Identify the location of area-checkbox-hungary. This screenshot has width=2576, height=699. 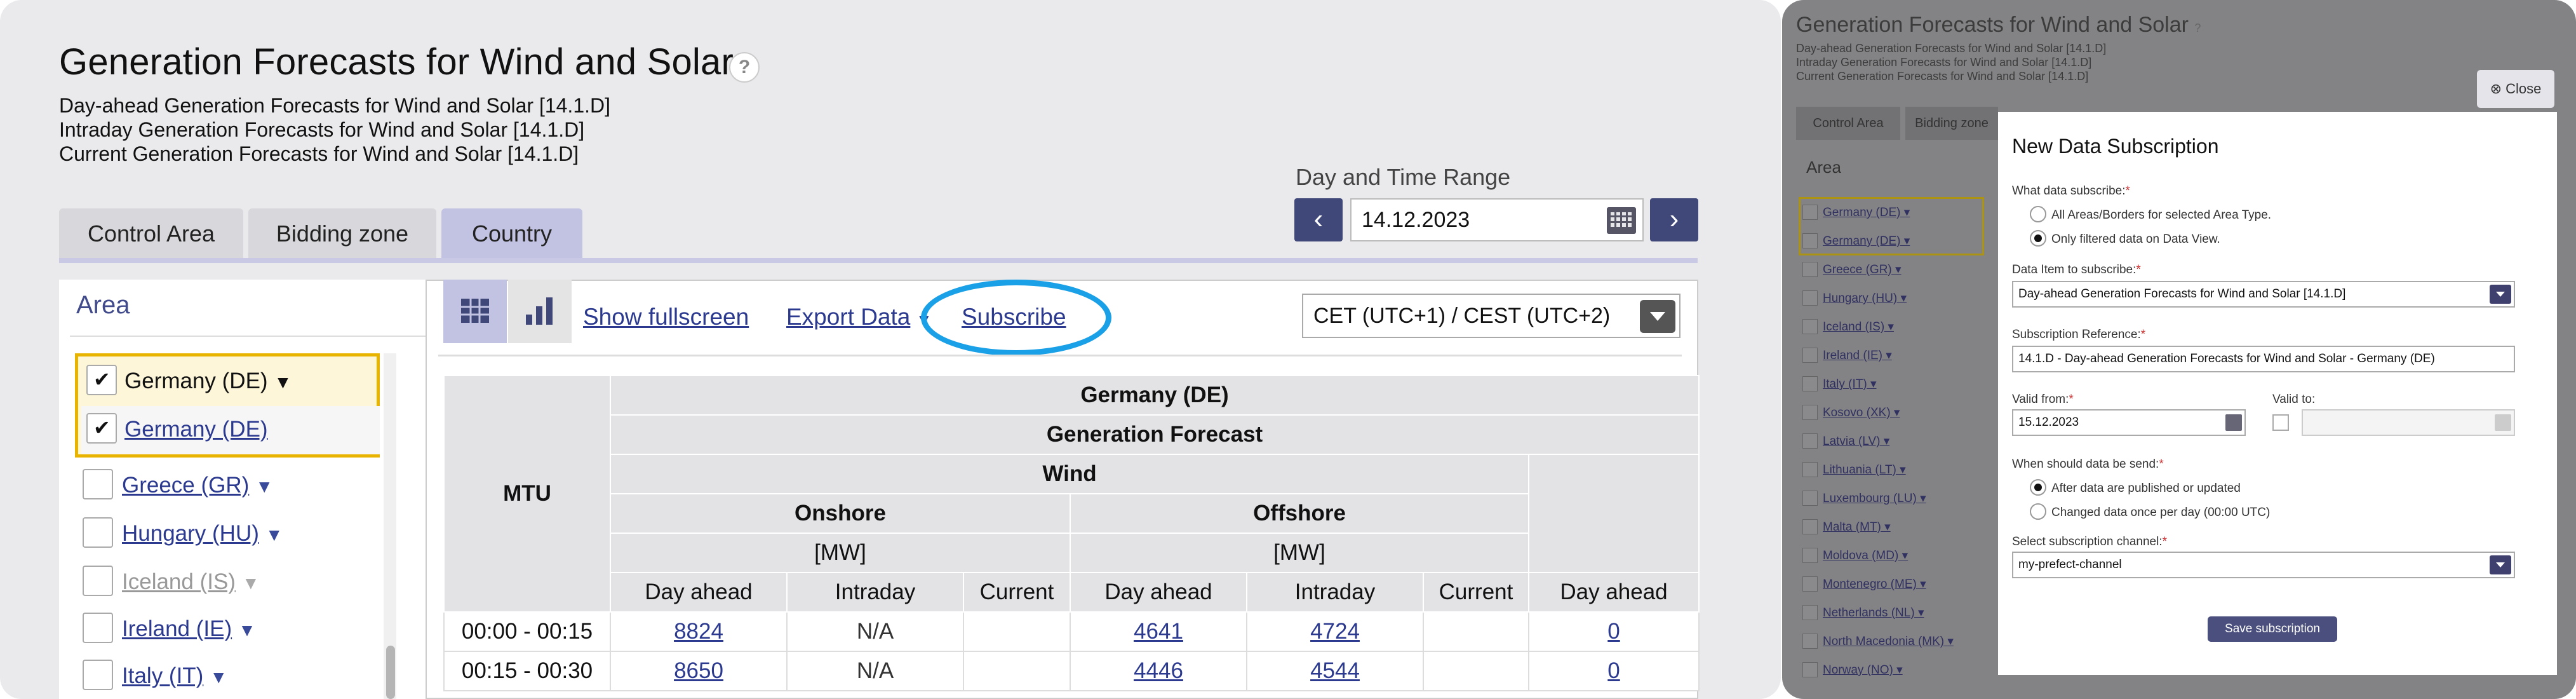
(98, 532).